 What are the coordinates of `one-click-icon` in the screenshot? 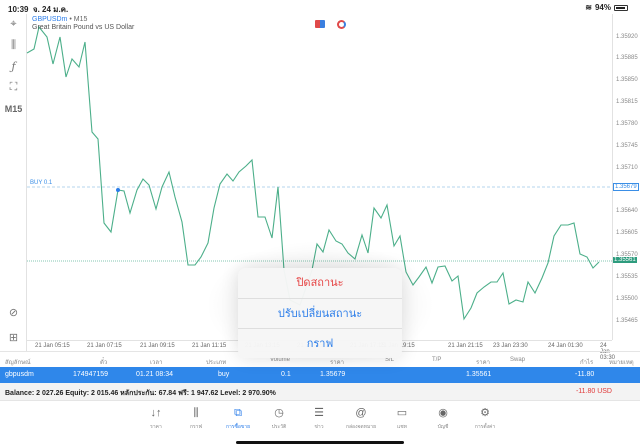 It's located at (341, 24).